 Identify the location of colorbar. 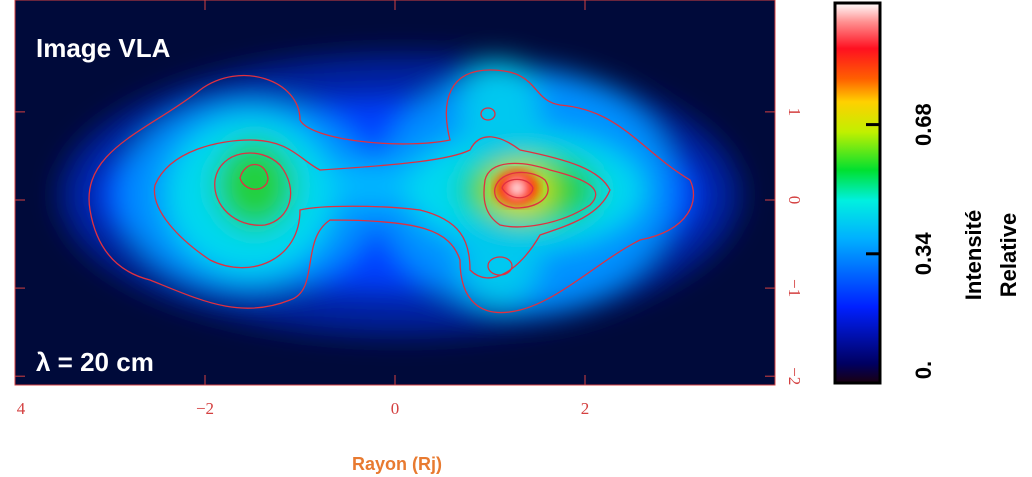
(857, 193).